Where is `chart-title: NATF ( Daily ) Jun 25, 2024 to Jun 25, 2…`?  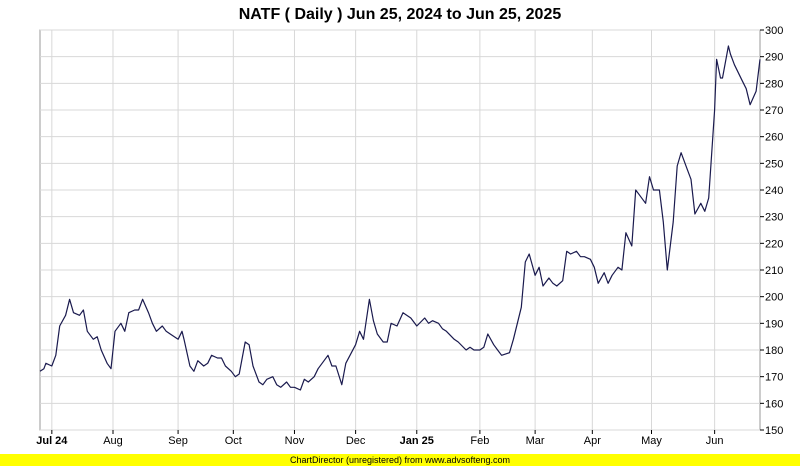
chart-title: NATF ( Daily ) Jun 25, 2024 to Jun 25, 2… is located at coordinates (400, 14).